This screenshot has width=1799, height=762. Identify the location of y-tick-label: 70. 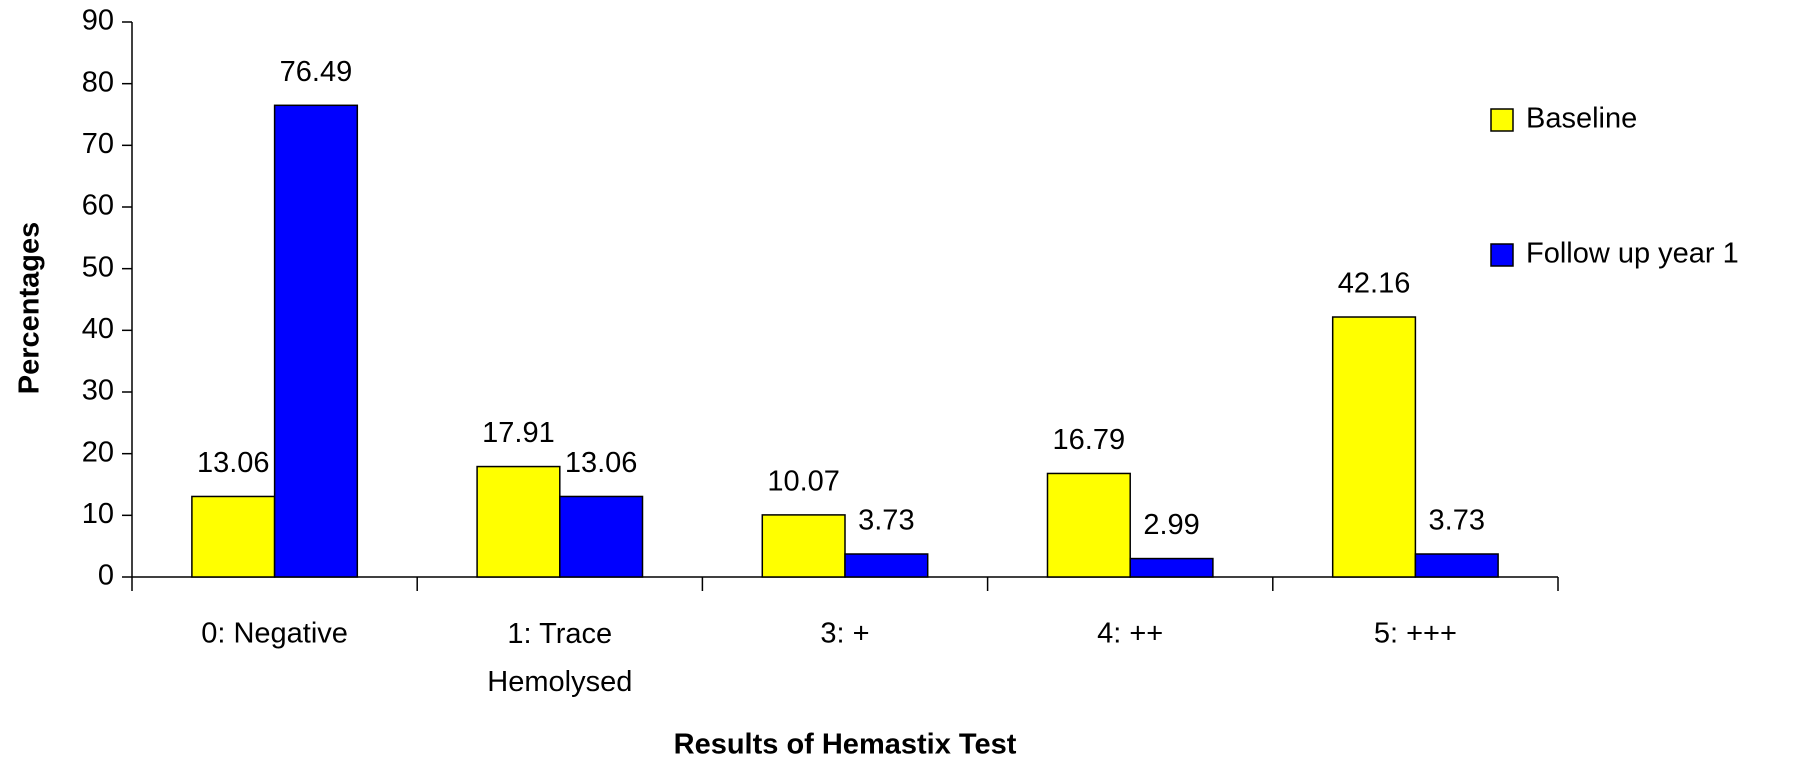
(98, 144).